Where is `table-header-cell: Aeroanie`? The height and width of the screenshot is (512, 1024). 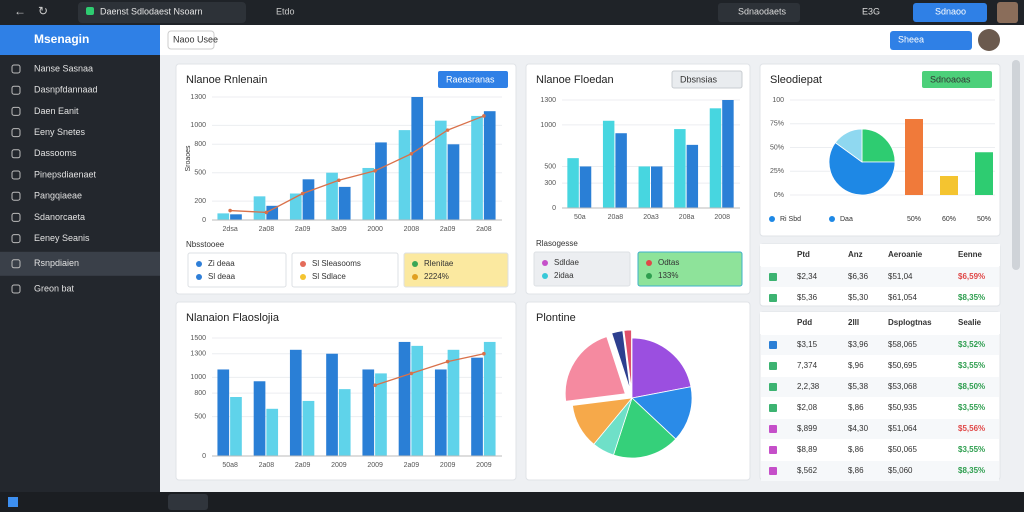
table-header-cell: Aeroanie is located at coordinates (905, 254).